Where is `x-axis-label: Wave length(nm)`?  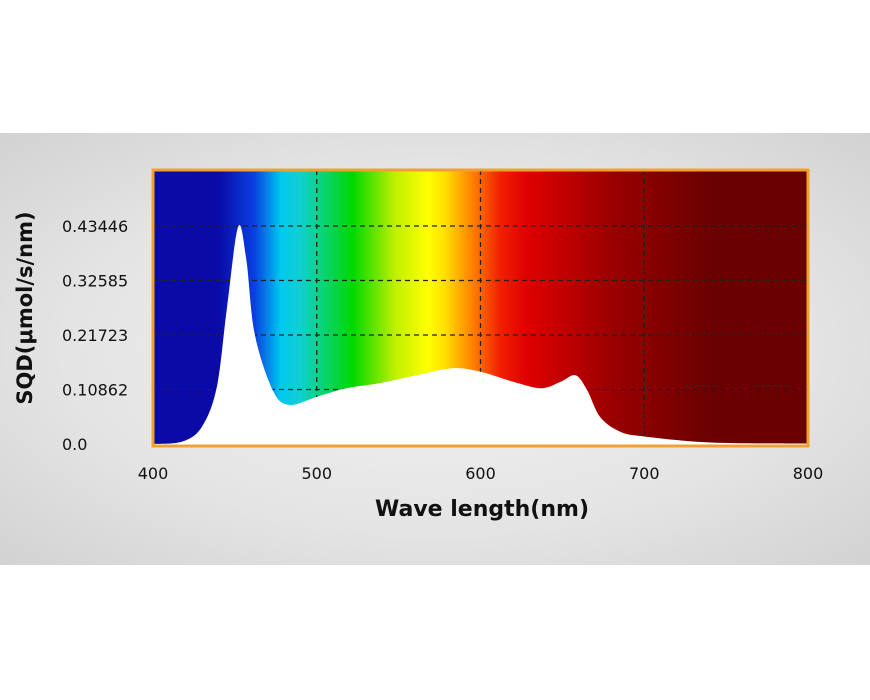 x-axis-label: Wave length(nm) is located at coordinates (482, 509).